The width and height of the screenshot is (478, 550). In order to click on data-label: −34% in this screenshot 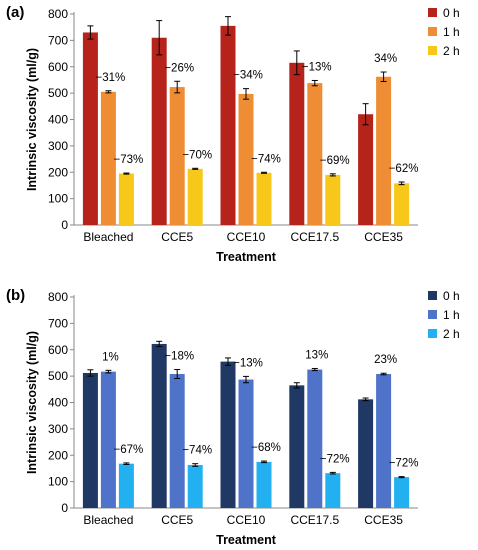, I will do `click(248, 76)`.